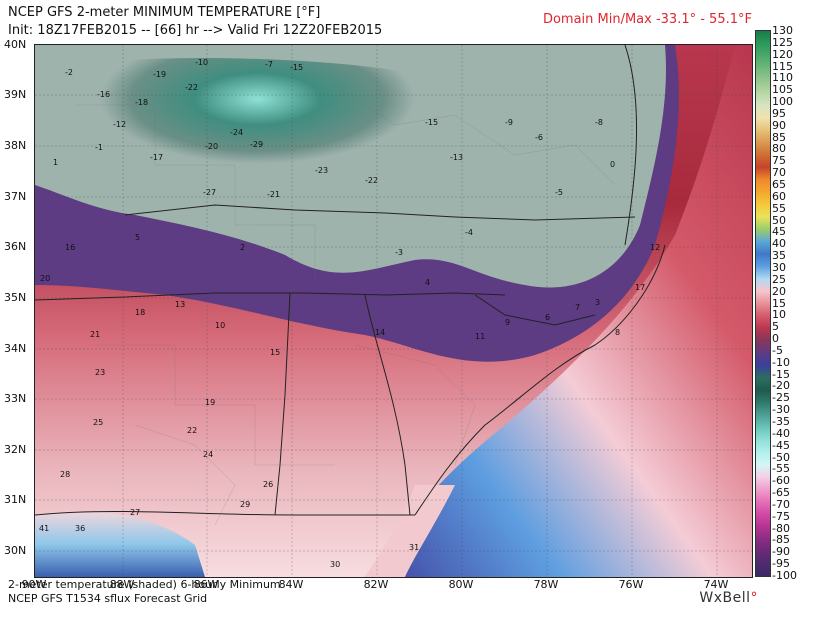 The width and height of the screenshot is (816, 622). I want to click on colorbar-tick-label: 110, so click(782, 78).